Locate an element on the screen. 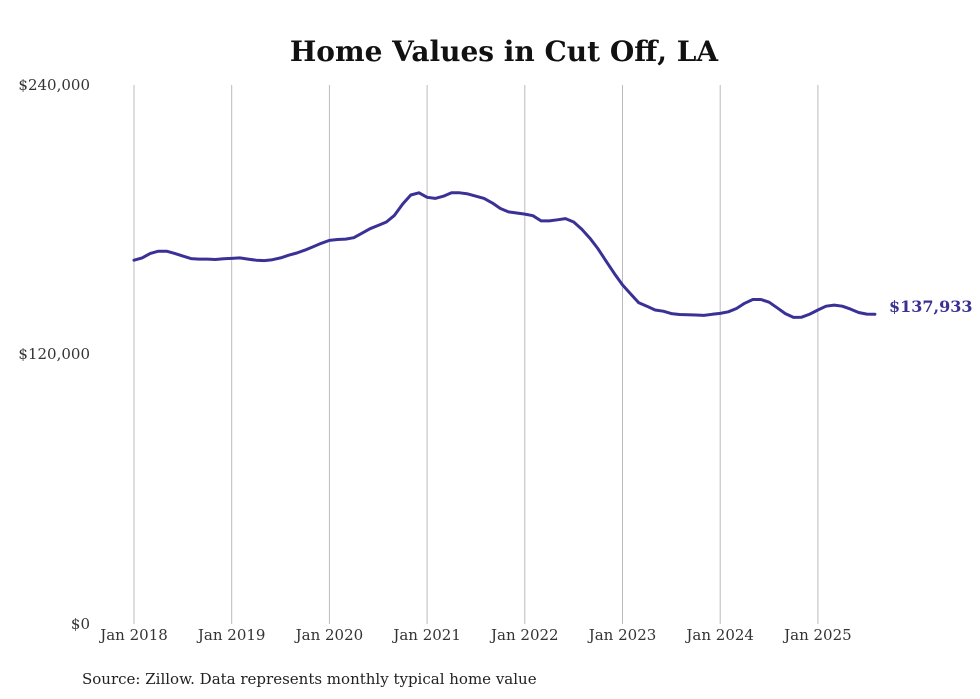 This screenshot has width=980, height=699. x-tick-label: Jan 2022 is located at coordinates (524, 635).